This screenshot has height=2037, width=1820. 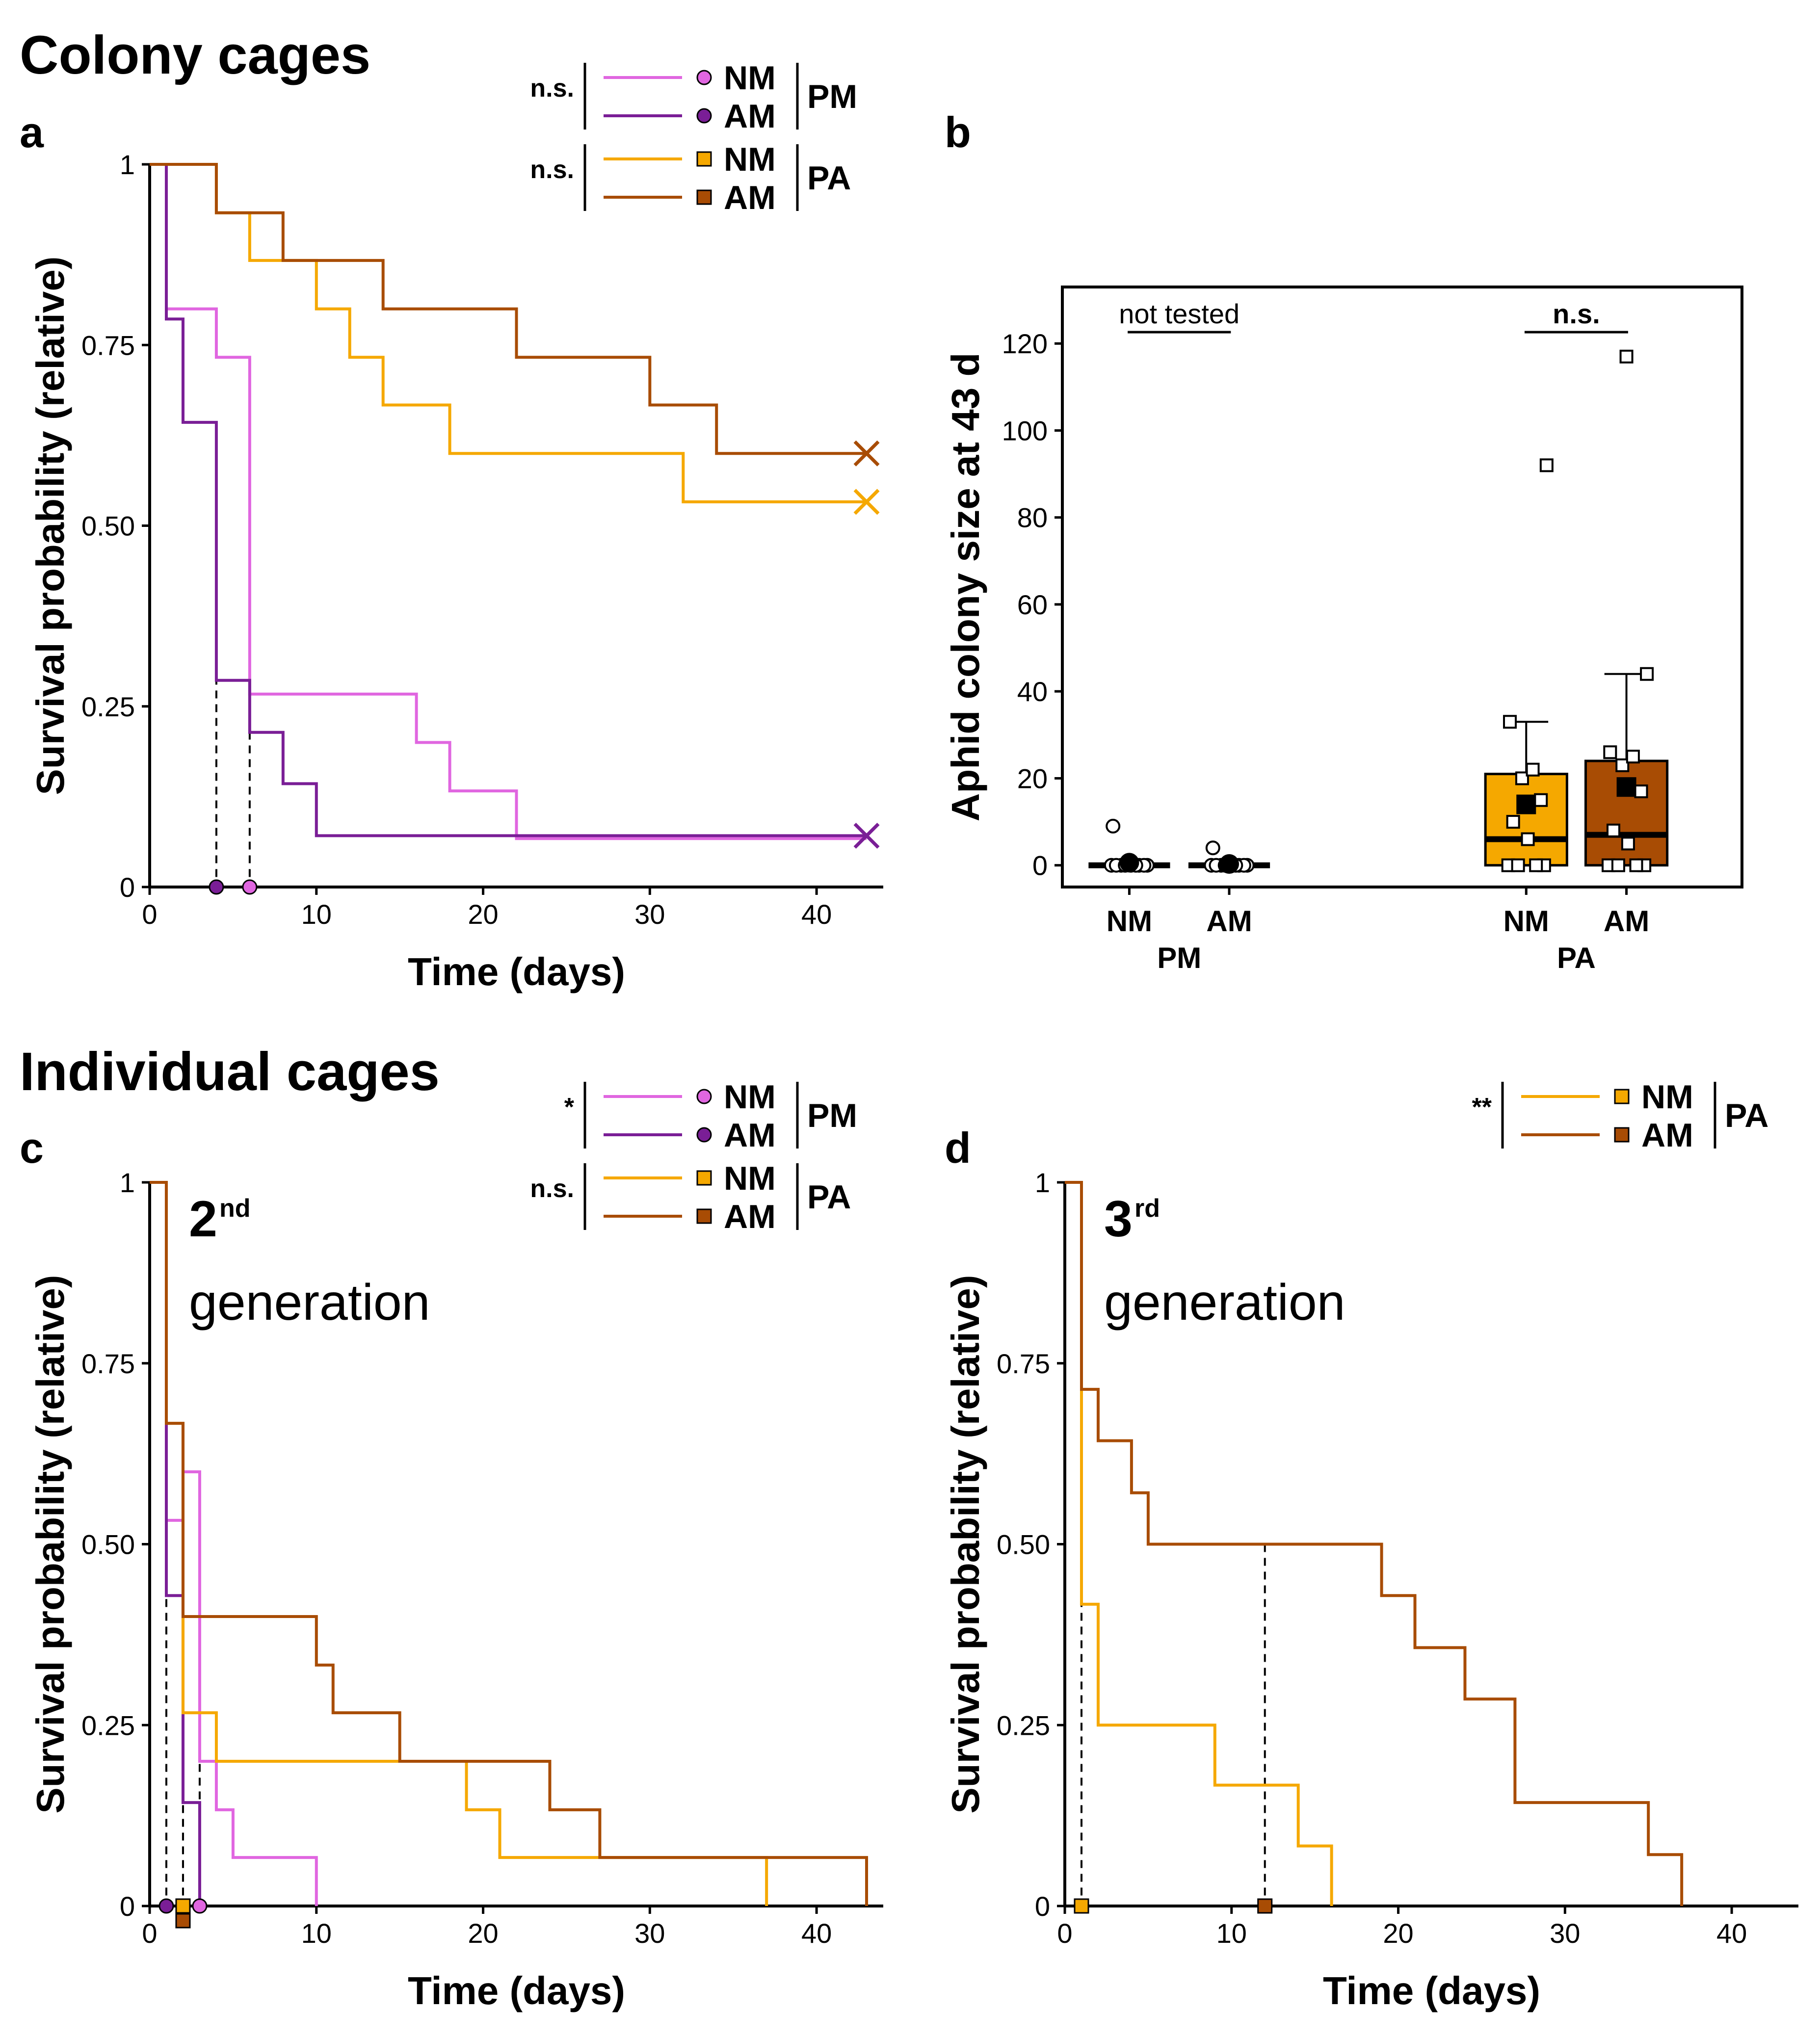 What do you see at coordinates (1179, 313) in the screenshot?
I see `comparison-label: not tested` at bounding box center [1179, 313].